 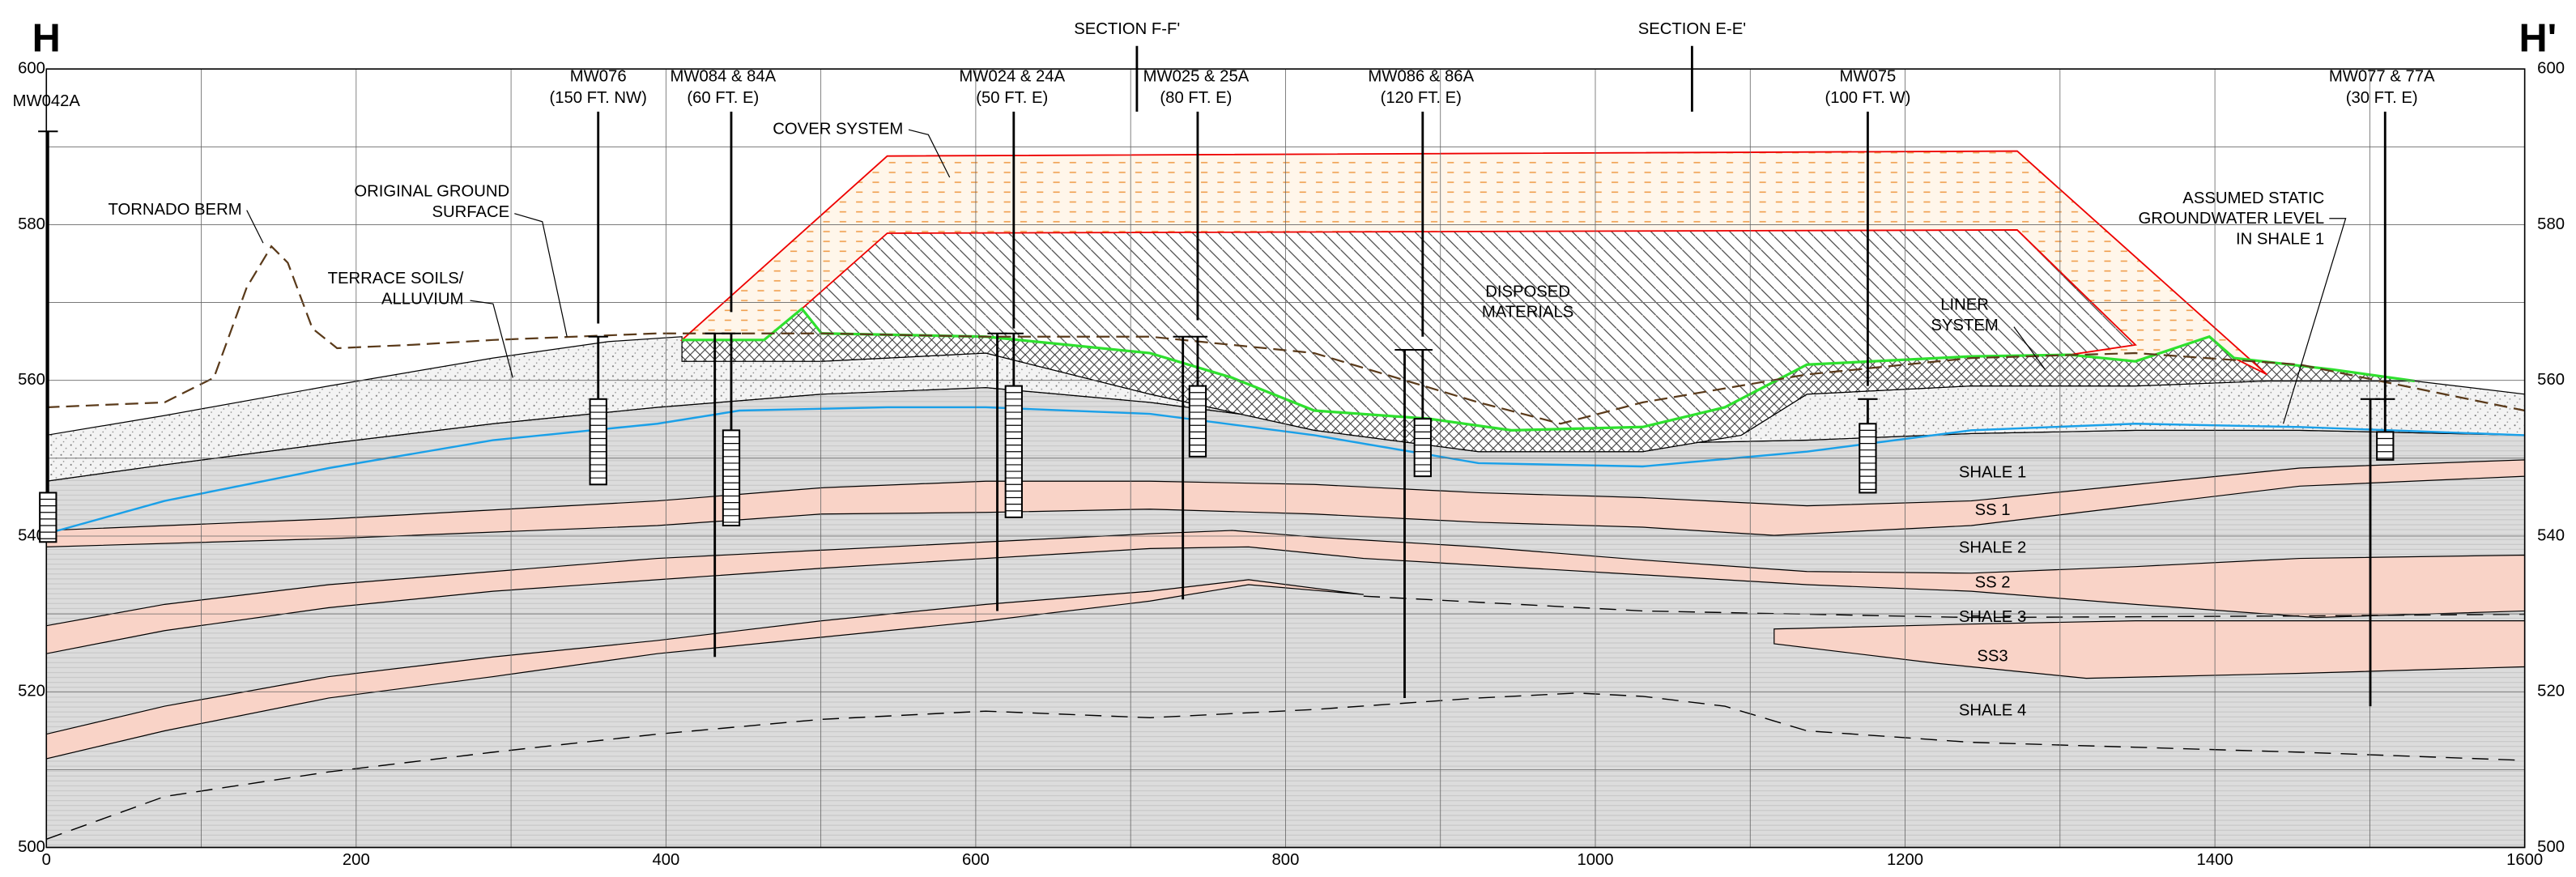 What do you see at coordinates (2149, 650) in the screenshot?
I see `sandstone-band` at bounding box center [2149, 650].